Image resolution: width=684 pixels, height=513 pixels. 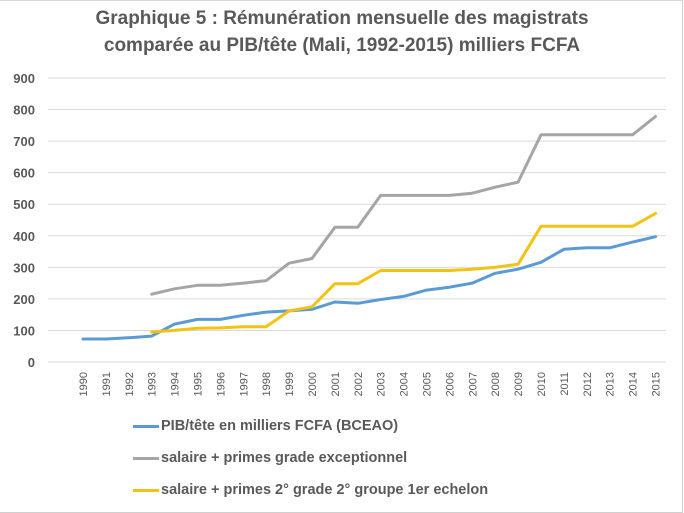 I want to click on y-tick-label: 100, so click(x=24, y=330).